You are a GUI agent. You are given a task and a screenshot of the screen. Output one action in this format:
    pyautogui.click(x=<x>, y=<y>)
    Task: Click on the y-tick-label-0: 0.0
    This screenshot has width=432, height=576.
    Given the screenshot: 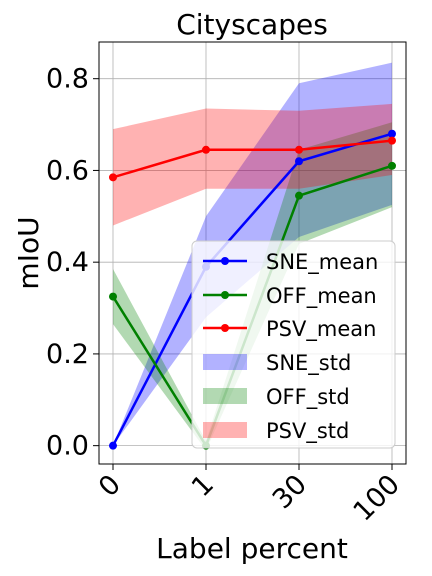 What is the action you would take?
    pyautogui.click(x=67, y=446)
    